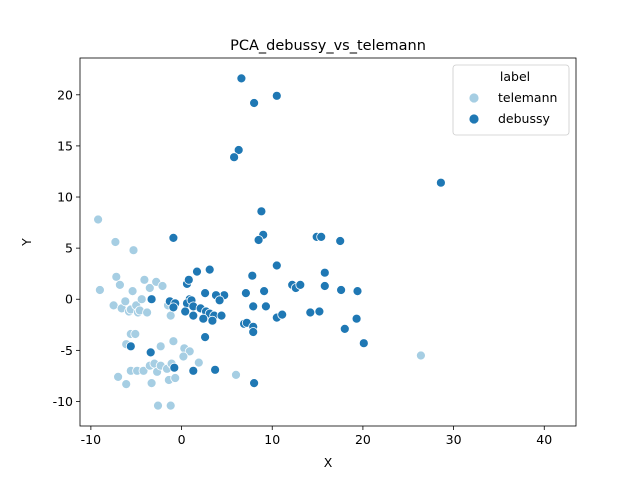 The width and height of the screenshot is (640, 480). What do you see at coordinates (26, 242) in the screenshot?
I see `y-axis-label: Y` at bounding box center [26, 242].